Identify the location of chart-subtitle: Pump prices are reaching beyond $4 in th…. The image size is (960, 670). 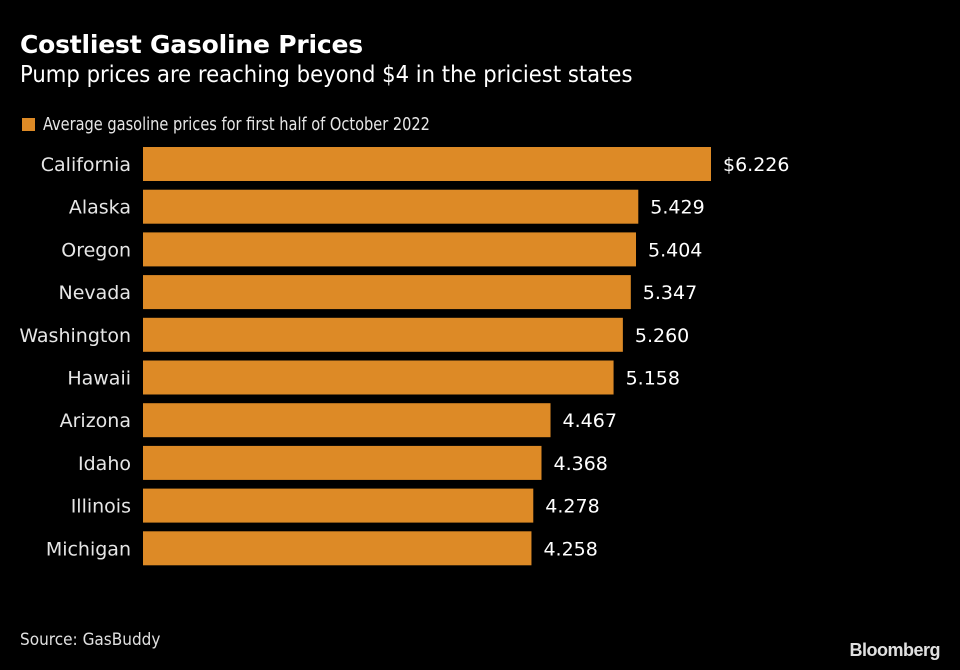
(326, 75).